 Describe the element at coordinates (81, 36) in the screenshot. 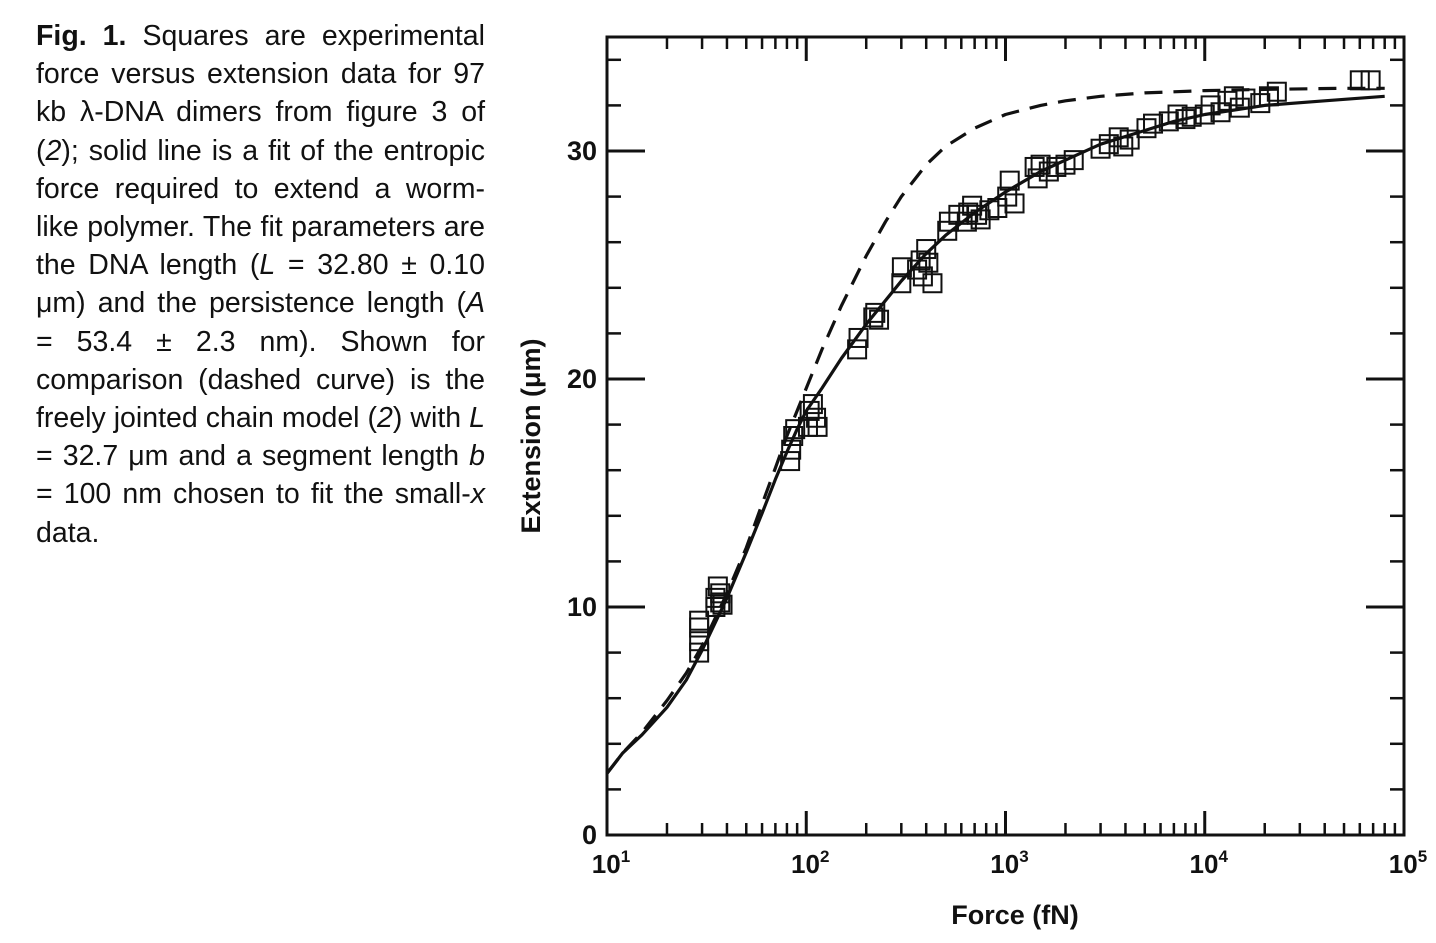

I see `figure-label: Fig. 1.` at that location.